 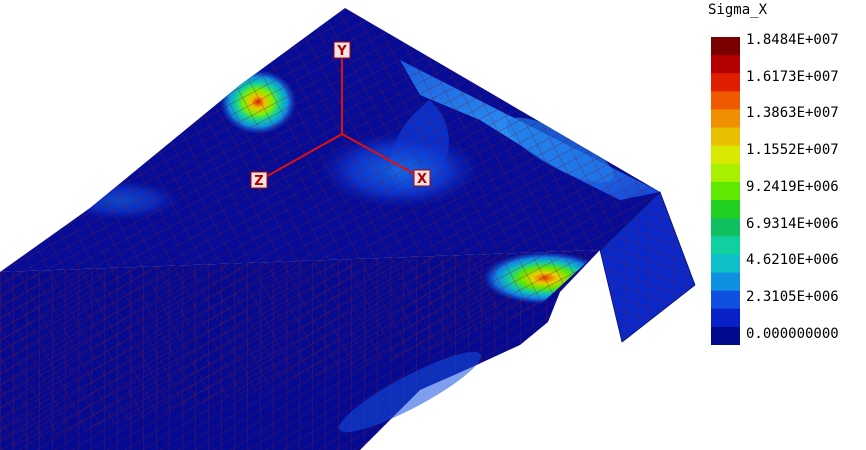 I want to click on color-legend-bar, so click(x=725, y=191).